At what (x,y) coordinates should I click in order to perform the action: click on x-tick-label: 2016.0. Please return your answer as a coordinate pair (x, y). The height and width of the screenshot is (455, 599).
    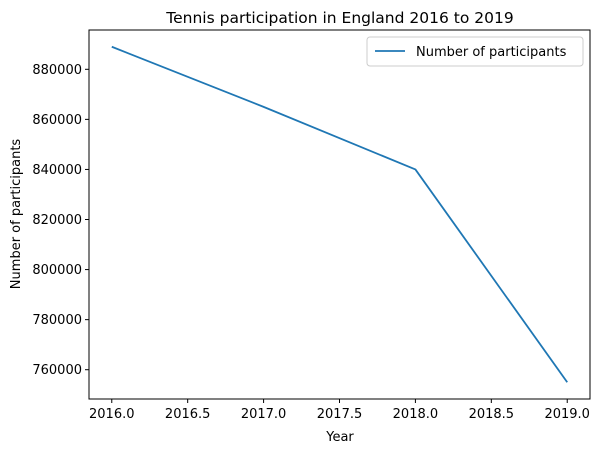
    Looking at the image, I should click on (112, 414).